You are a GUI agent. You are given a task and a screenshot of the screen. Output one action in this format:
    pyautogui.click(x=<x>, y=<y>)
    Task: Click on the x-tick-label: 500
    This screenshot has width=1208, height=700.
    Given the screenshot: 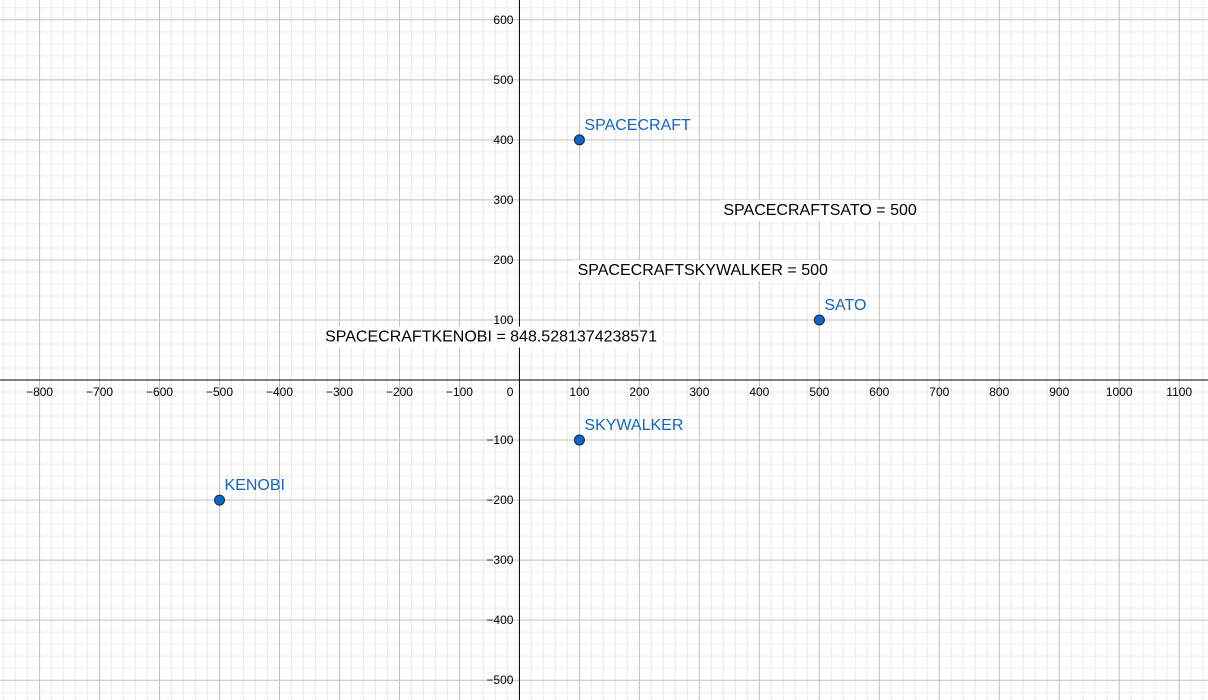 What is the action you would take?
    pyautogui.click(x=819, y=392)
    